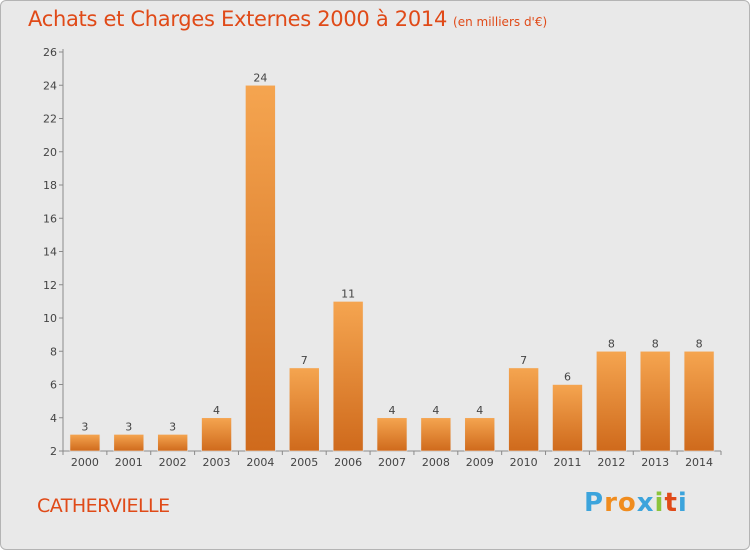  What do you see at coordinates (53, 451) in the screenshot?
I see `y-tick-label: 2` at bounding box center [53, 451].